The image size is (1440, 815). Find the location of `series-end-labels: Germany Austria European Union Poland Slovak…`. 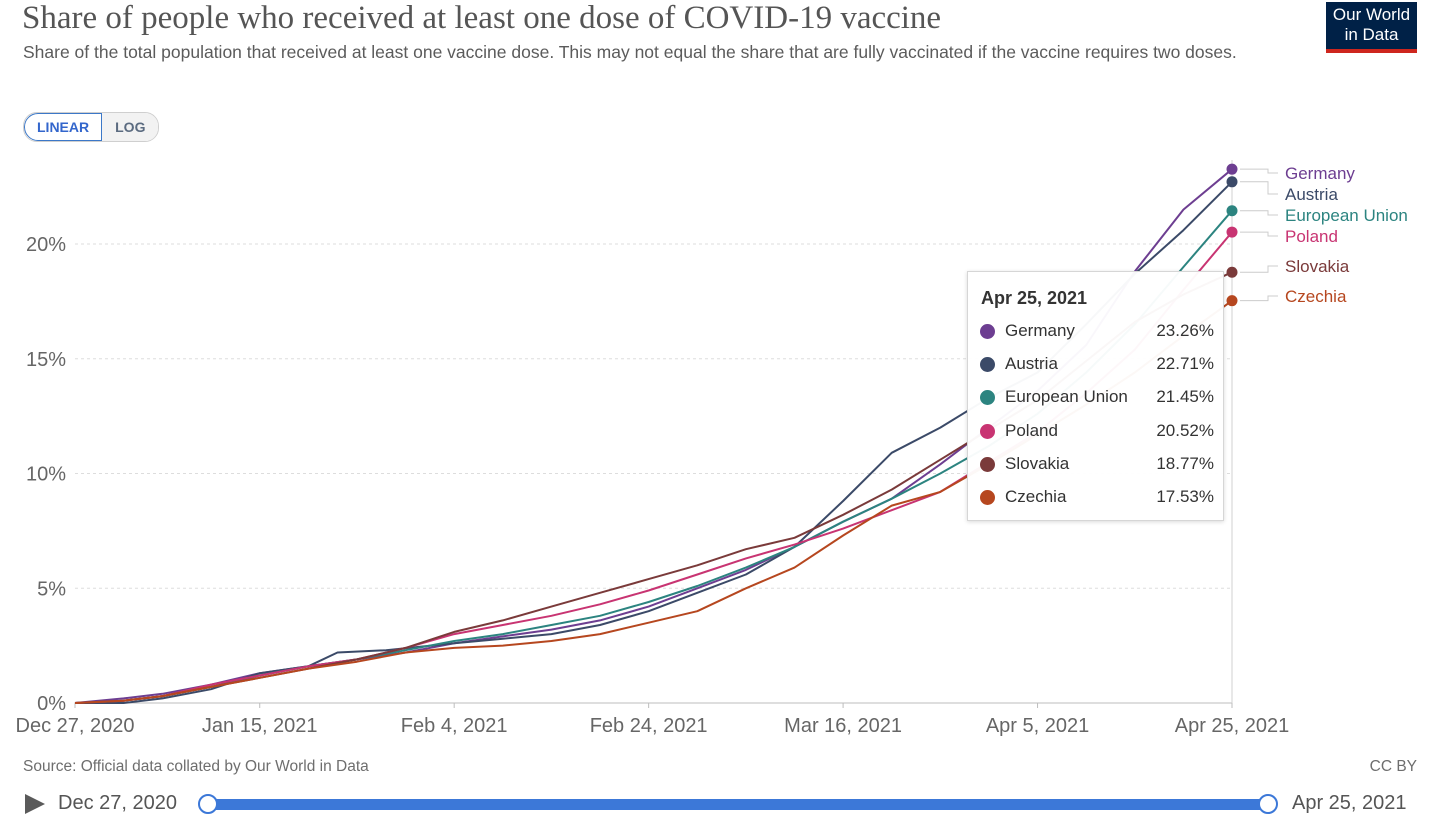

series-end-labels: Germany Austria European Union Poland Slovak… is located at coordinates (1324, 235).